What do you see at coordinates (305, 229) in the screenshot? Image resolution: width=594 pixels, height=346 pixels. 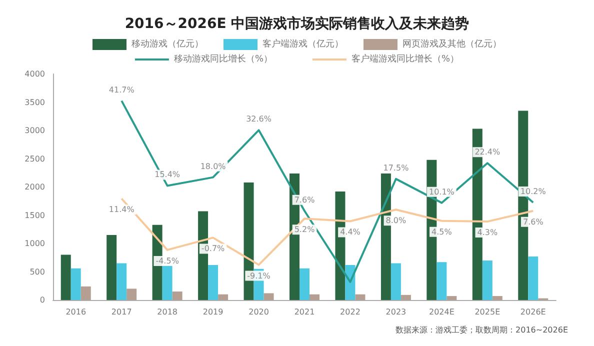 I see `data-label: 5.2%` at bounding box center [305, 229].